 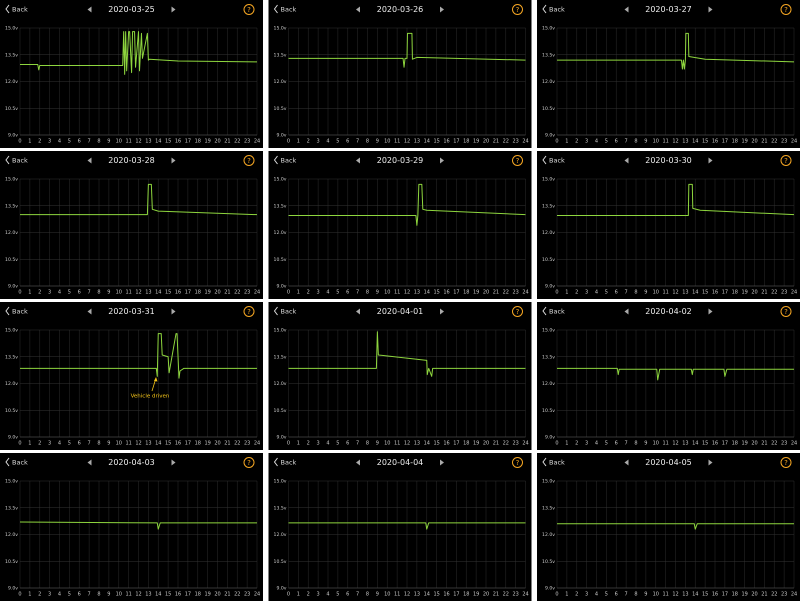 What do you see at coordinates (11, 535) in the screenshot?
I see `y-tick-label: 12.0v` at bounding box center [11, 535].